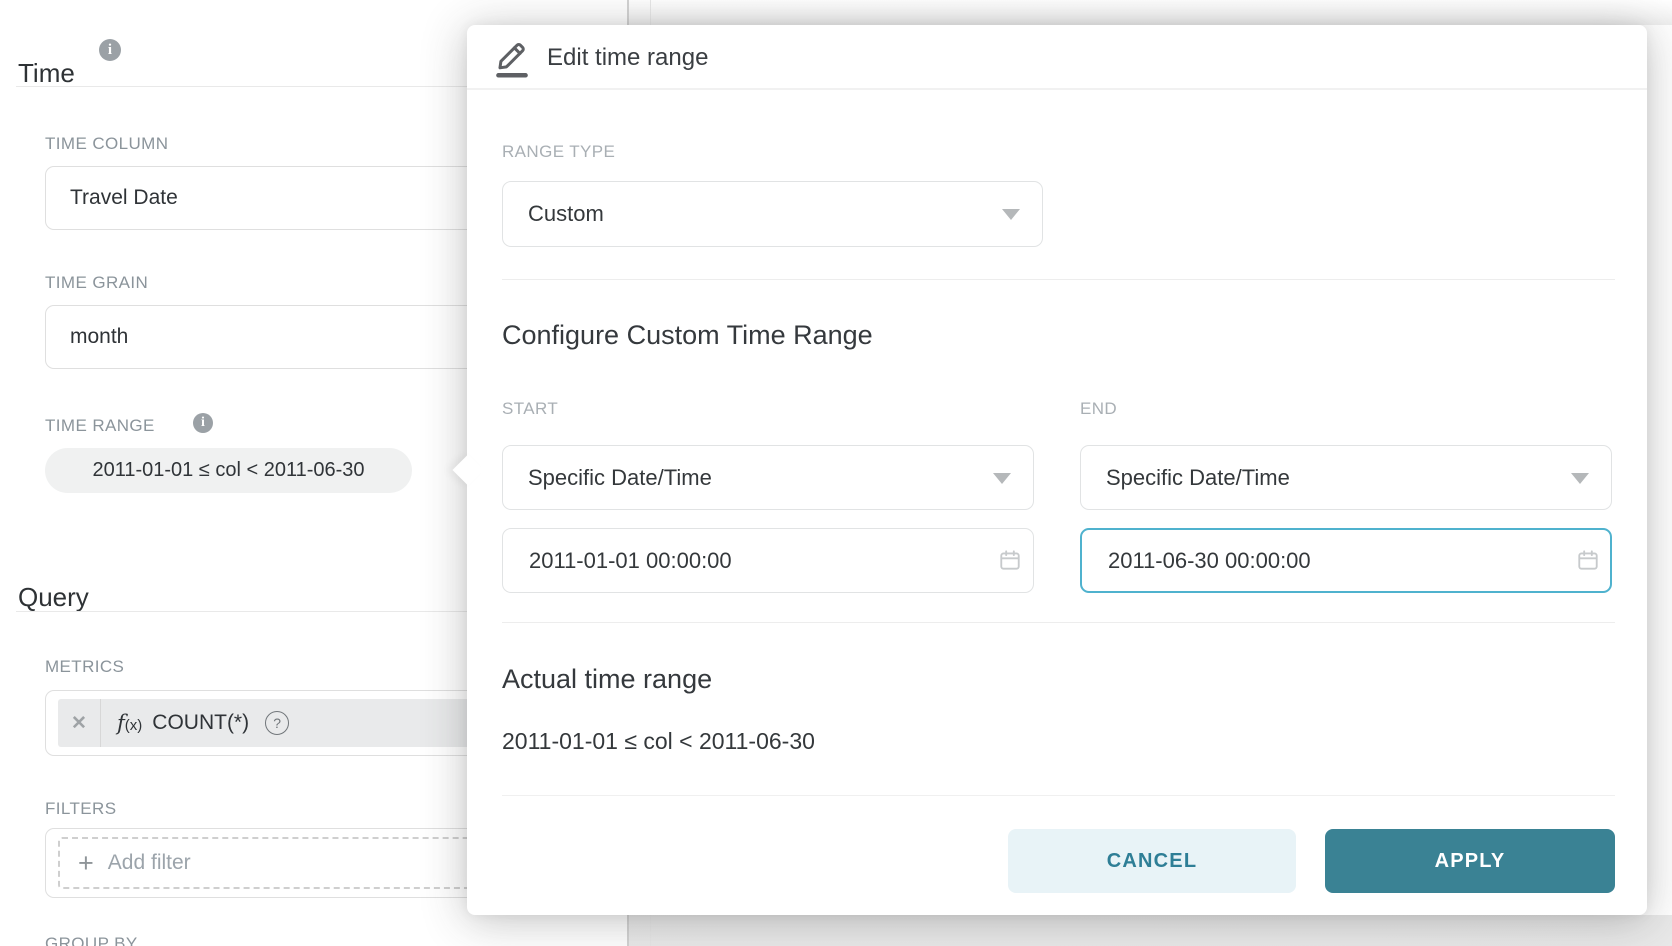 The image size is (1672, 946). Describe the element at coordinates (149, 862) in the screenshot. I see `add-filter-label: Add filter` at that location.